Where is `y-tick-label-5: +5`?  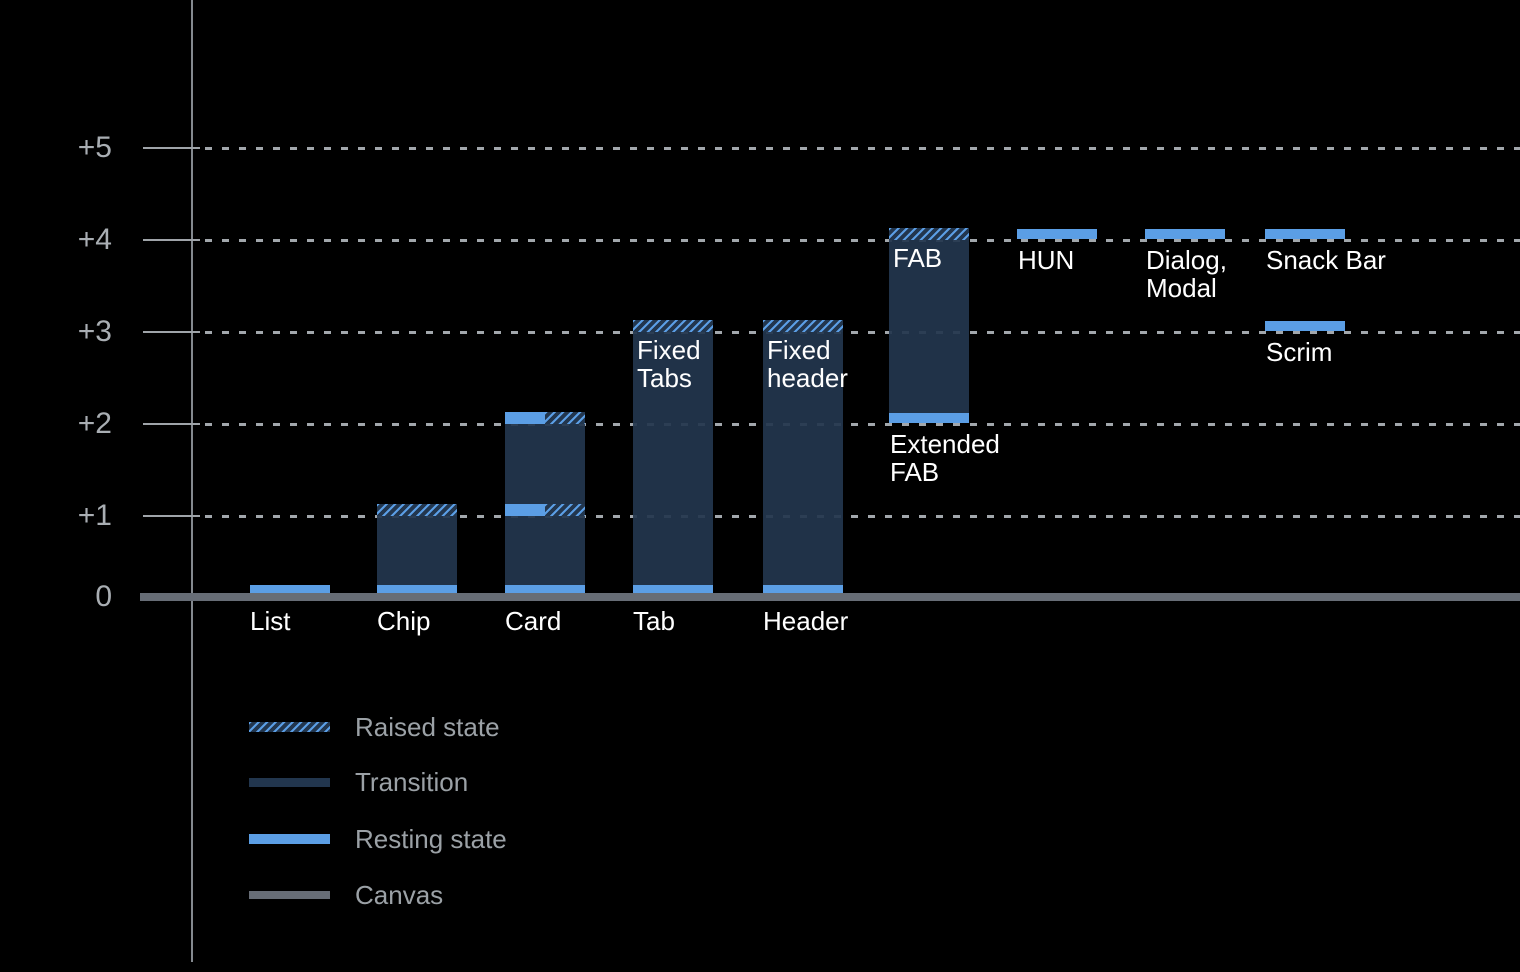
y-tick-label-5: +5 is located at coordinates (94, 147).